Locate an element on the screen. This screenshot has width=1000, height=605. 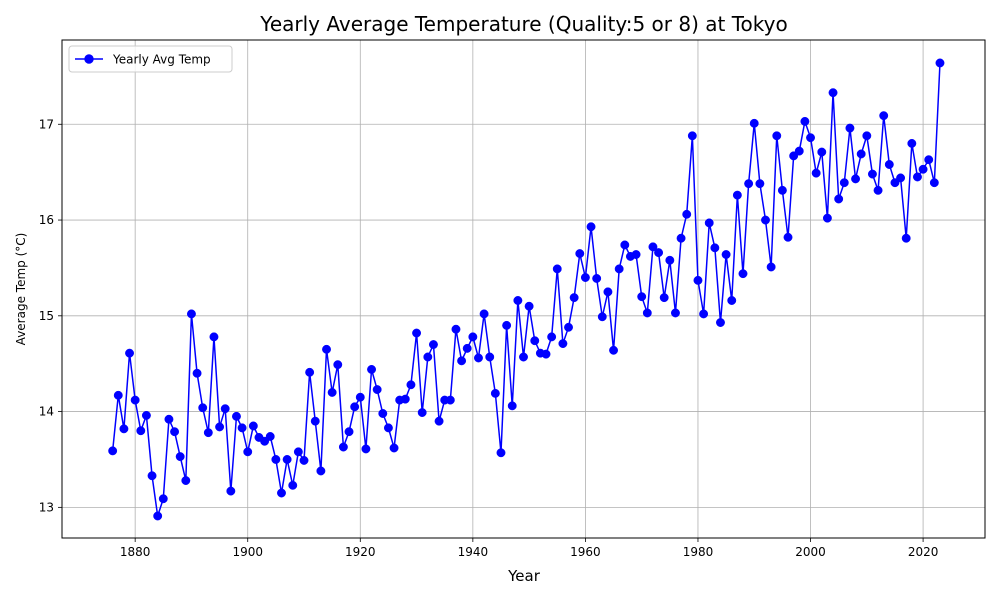
y-axis-label: Average Temp (°C) is located at coordinates (21, 289).